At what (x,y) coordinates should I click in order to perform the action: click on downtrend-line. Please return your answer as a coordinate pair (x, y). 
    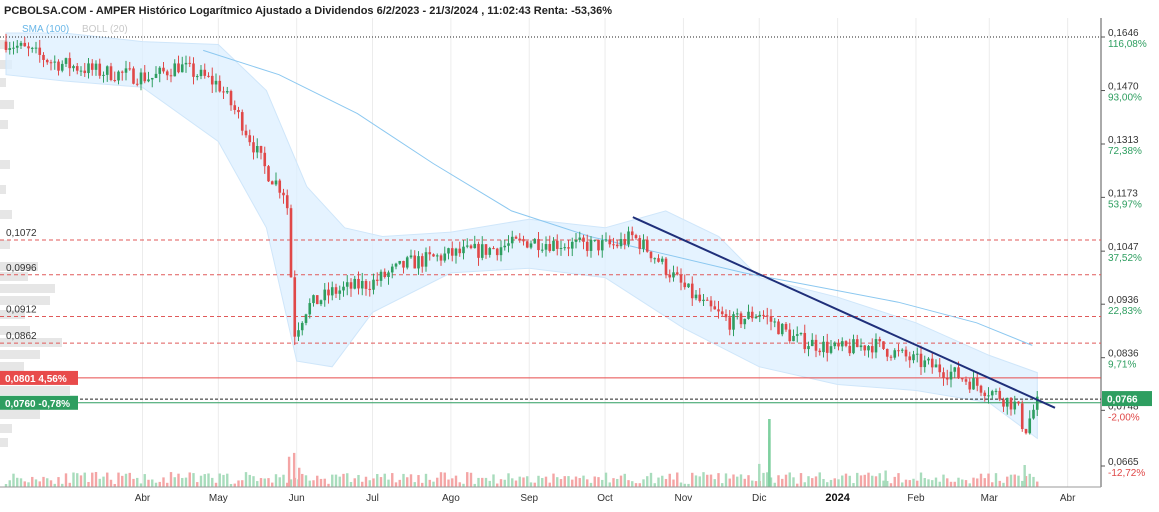
    Looking at the image, I should click on (844, 312).